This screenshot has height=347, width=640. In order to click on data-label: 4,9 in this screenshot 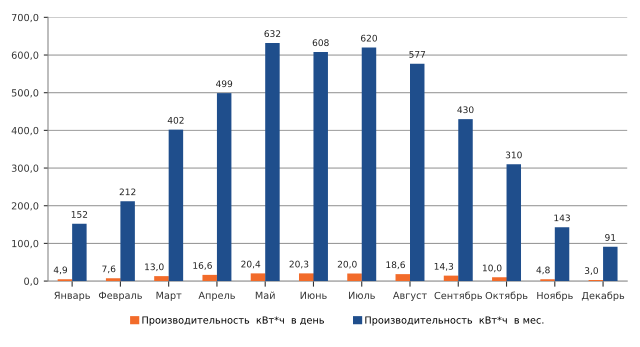, I will do `click(61, 270)`.